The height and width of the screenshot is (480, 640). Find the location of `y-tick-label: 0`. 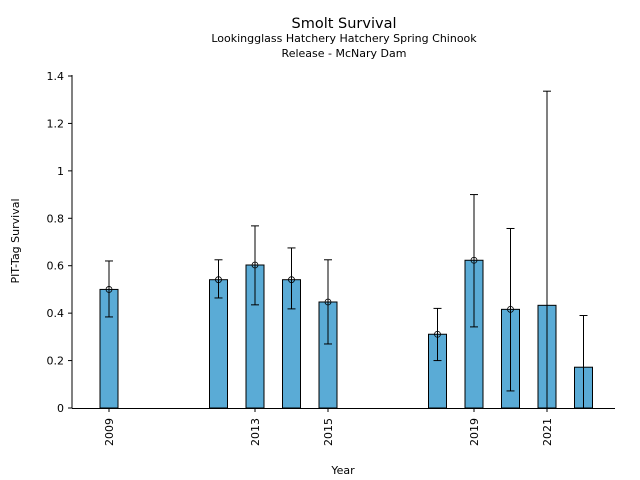

y-tick-label: 0 is located at coordinates (60, 408).